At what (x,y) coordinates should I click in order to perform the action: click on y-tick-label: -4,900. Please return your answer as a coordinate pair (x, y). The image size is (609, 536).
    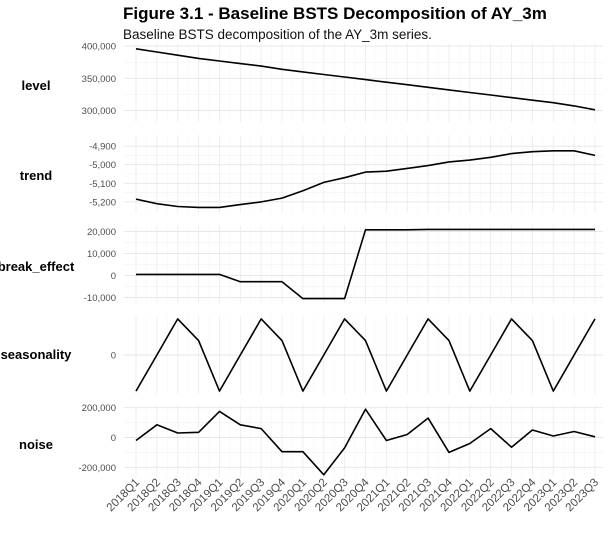
    Looking at the image, I should click on (102, 147).